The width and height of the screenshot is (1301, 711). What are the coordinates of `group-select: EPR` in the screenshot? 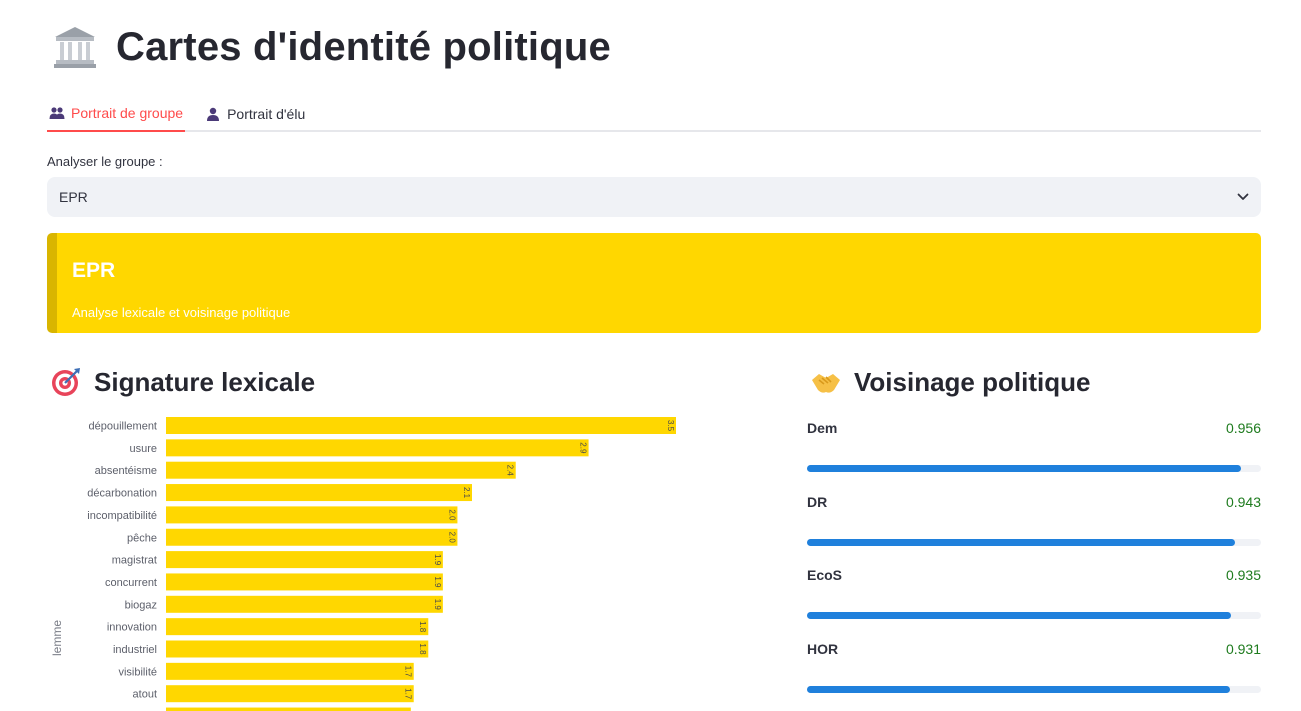 It's located at (654, 197).